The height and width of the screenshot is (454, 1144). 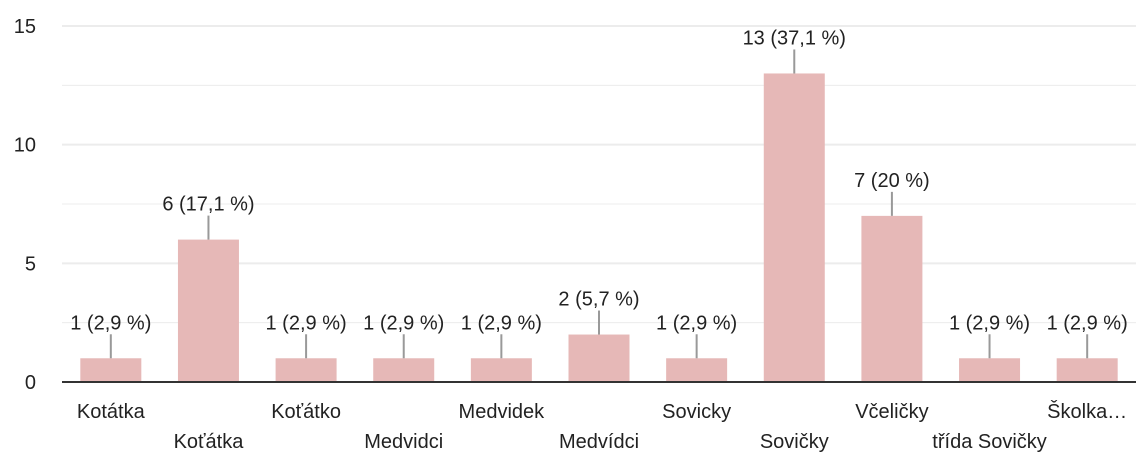 I want to click on x-category-label: Sovicky, so click(x=696, y=412).